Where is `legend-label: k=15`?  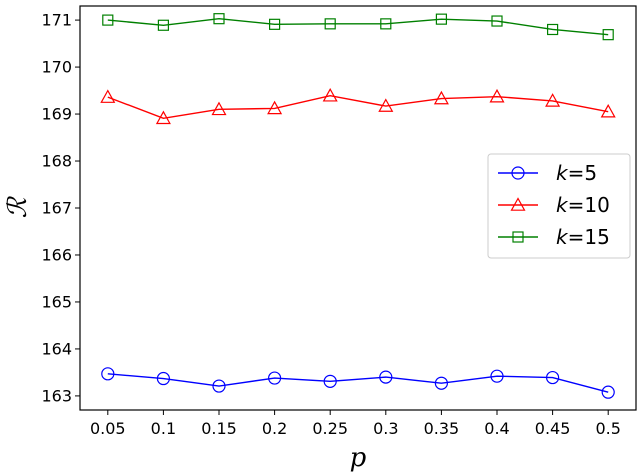
legend-label: k=15 is located at coordinates (583, 237).